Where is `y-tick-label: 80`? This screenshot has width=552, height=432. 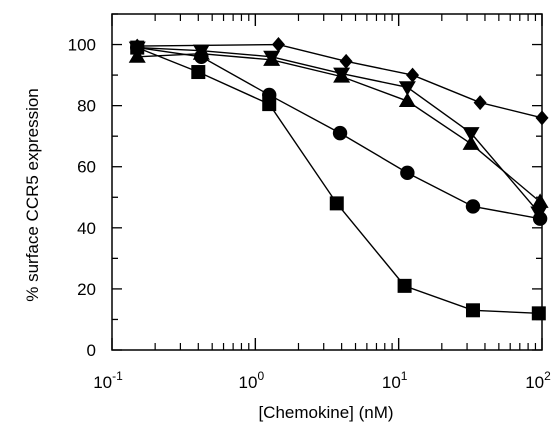
y-tick-label: 80 is located at coordinates (86, 106).